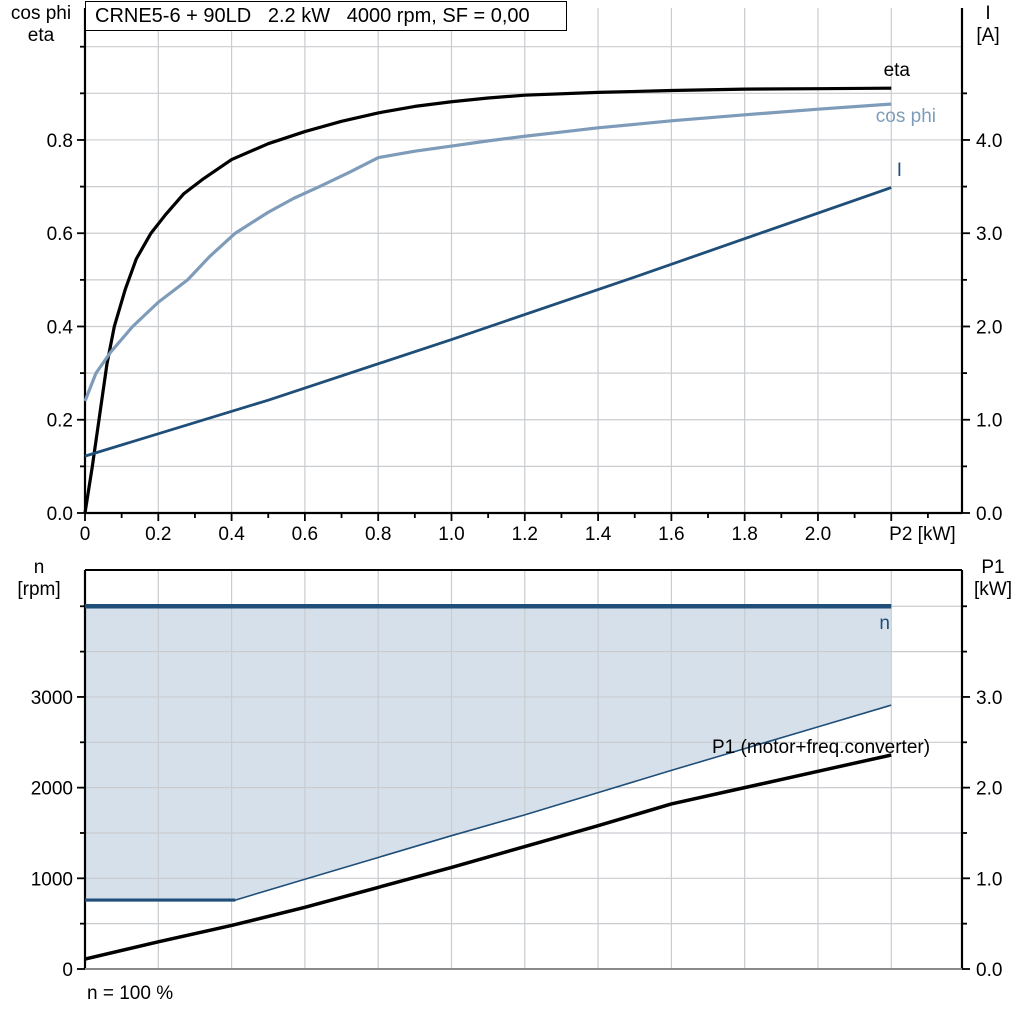  I want to click on tick-label: 1.6, so click(671, 534).